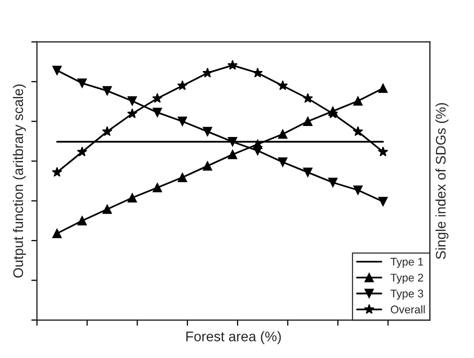 The image size is (474, 358). What do you see at coordinates (407, 295) in the screenshot?
I see `legend-label: Type 3` at bounding box center [407, 295].